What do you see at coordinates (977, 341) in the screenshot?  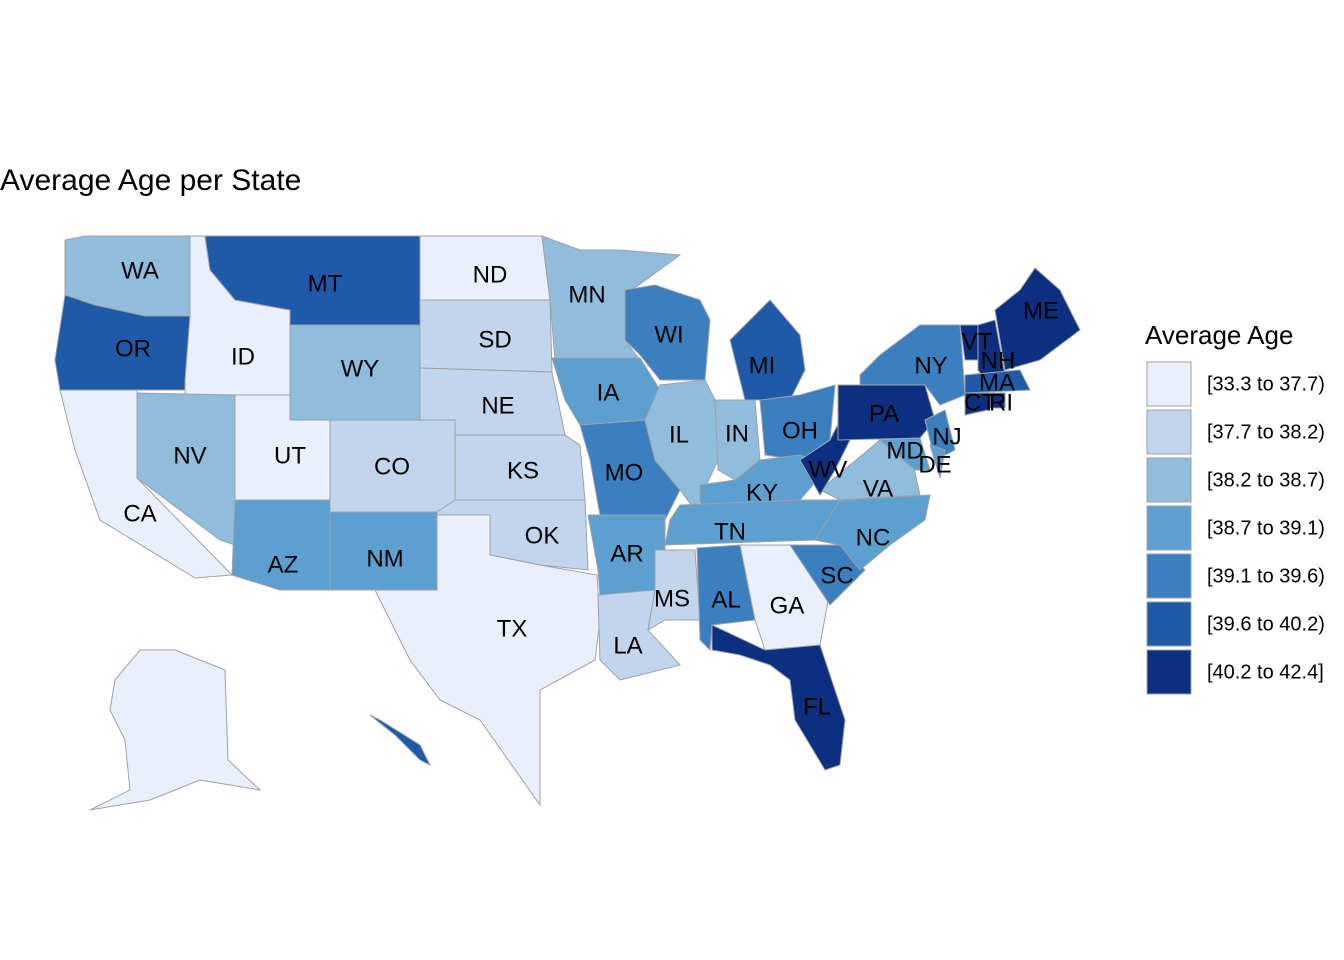 I see `state-label: VT` at bounding box center [977, 341].